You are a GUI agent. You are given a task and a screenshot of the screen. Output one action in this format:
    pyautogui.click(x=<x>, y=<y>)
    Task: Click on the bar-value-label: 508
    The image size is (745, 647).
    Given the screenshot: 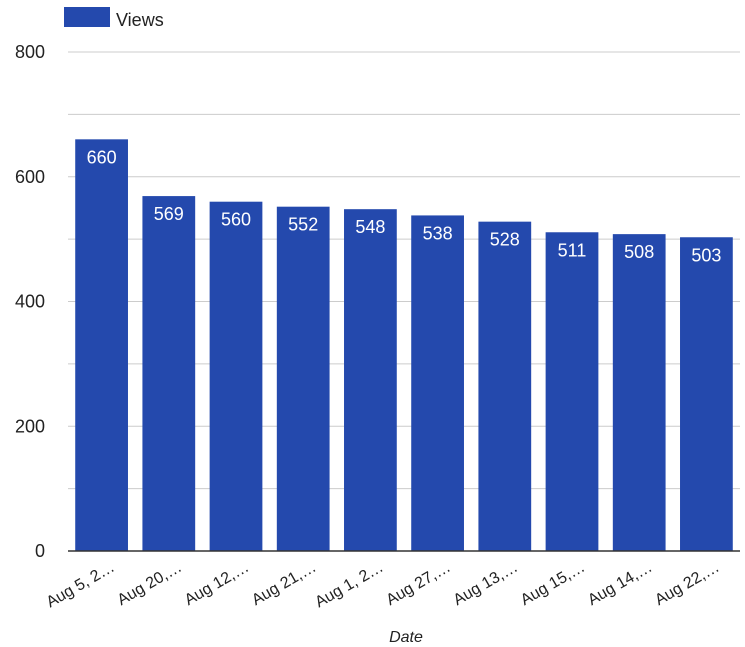 What is the action you would take?
    pyautogui.click(x=639, y=252)
    